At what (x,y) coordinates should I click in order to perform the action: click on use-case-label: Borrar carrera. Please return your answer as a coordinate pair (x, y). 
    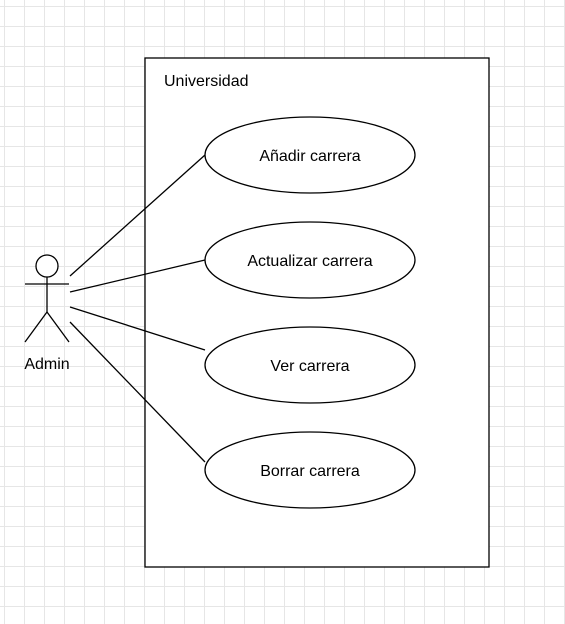
    Looking at the image, I should click on (310, 471).